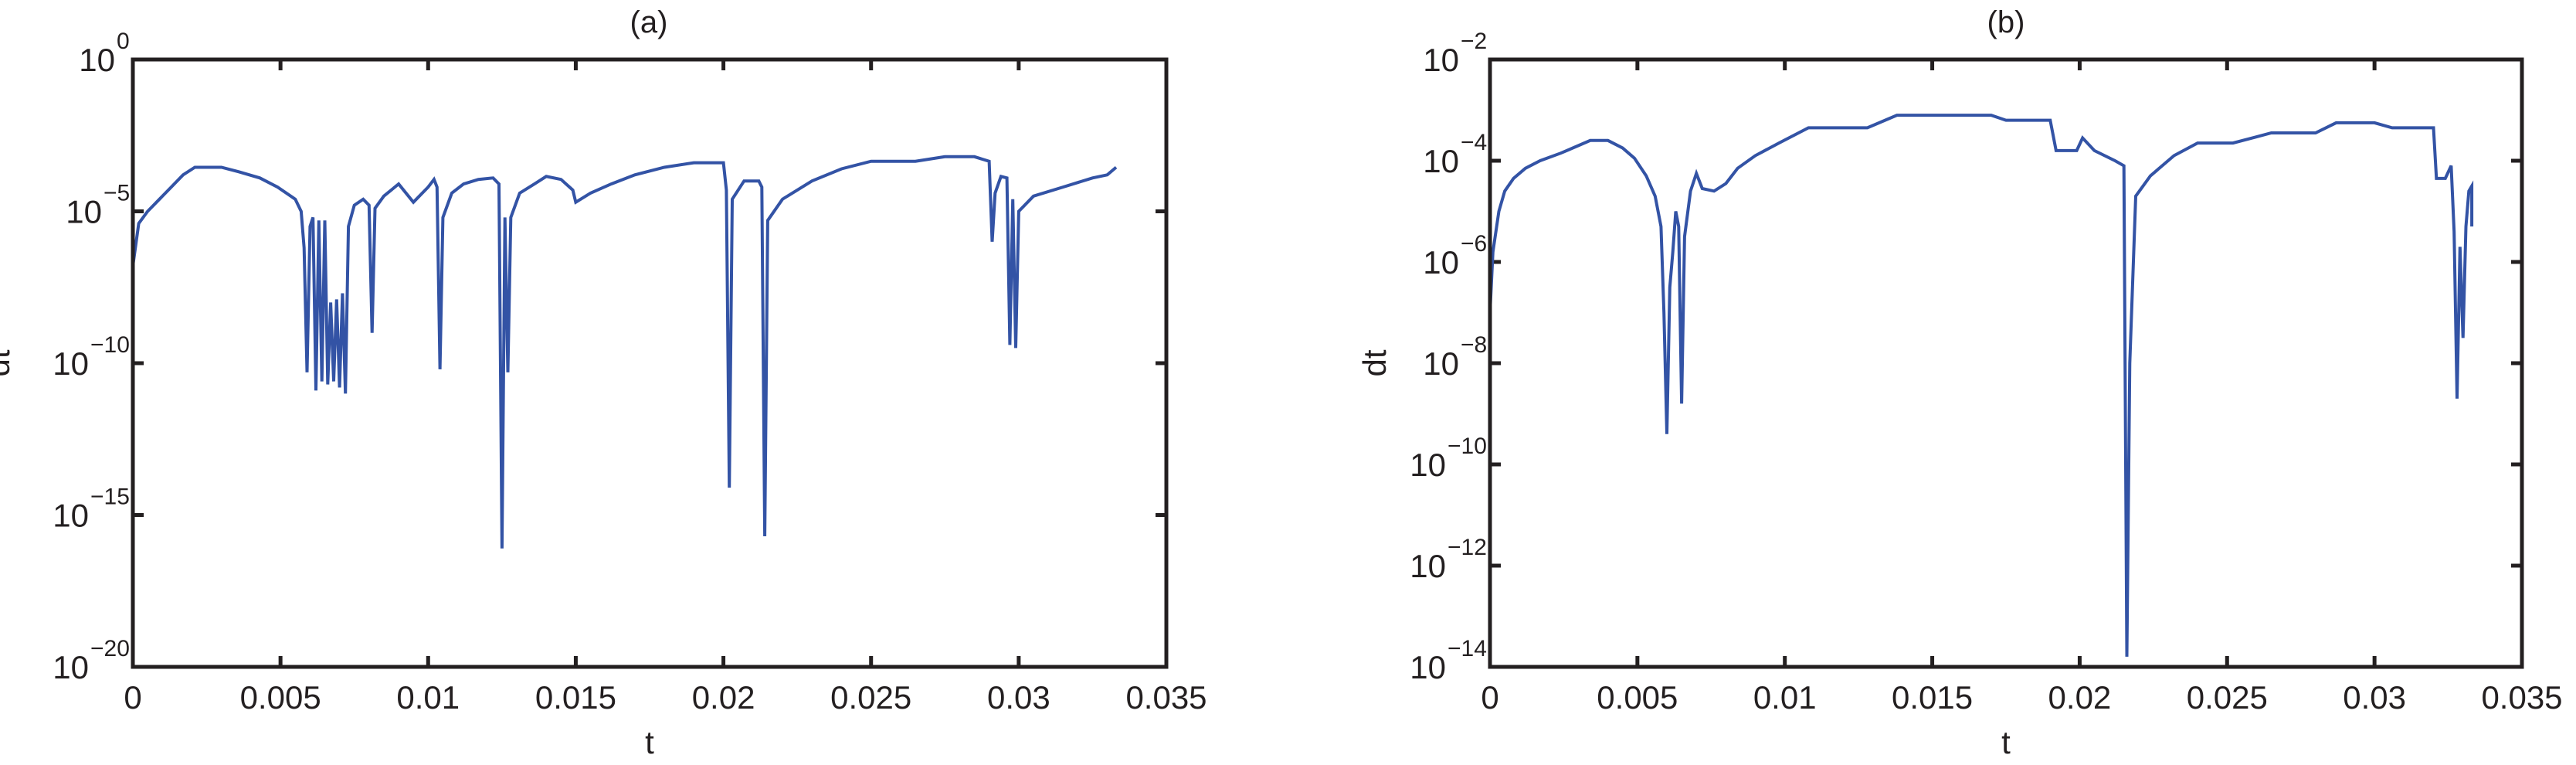 The width and height of the screenshot is (2576, 765). Describe the element at coordinates (2006, 22) in the screenshot. I see `chart-title-b: (b)` at that location.